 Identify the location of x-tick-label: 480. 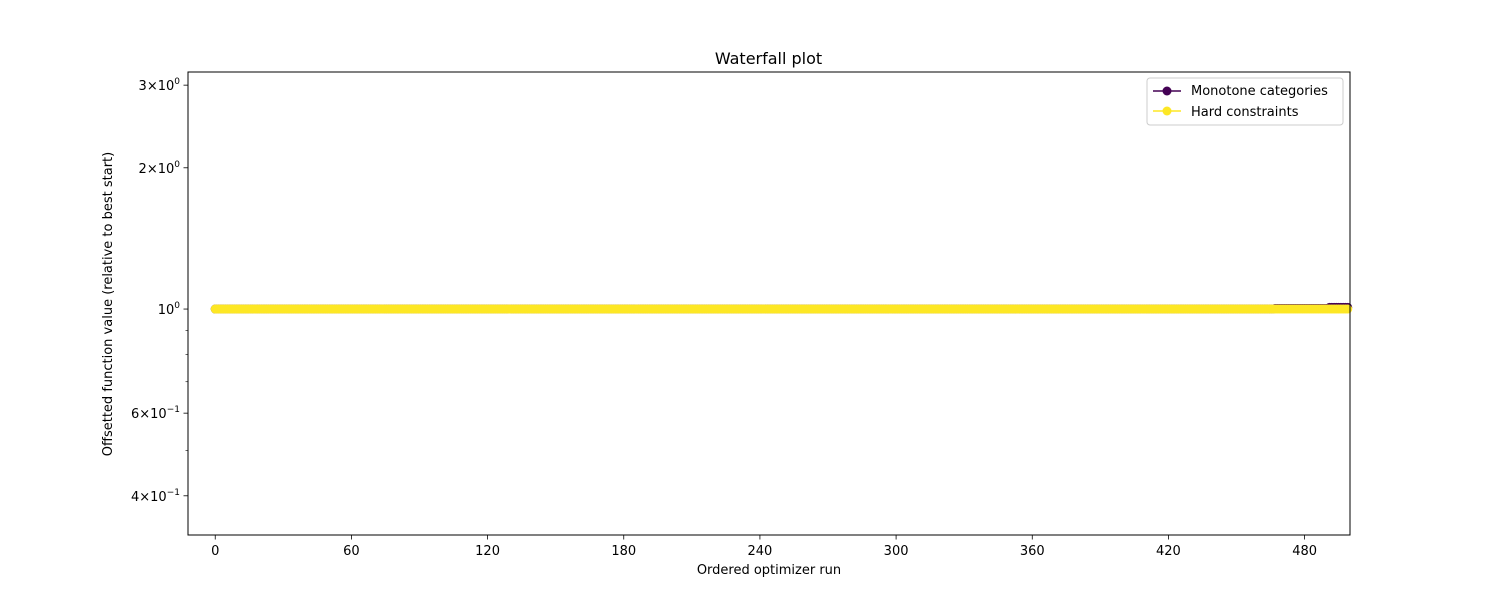
(1304, 551).